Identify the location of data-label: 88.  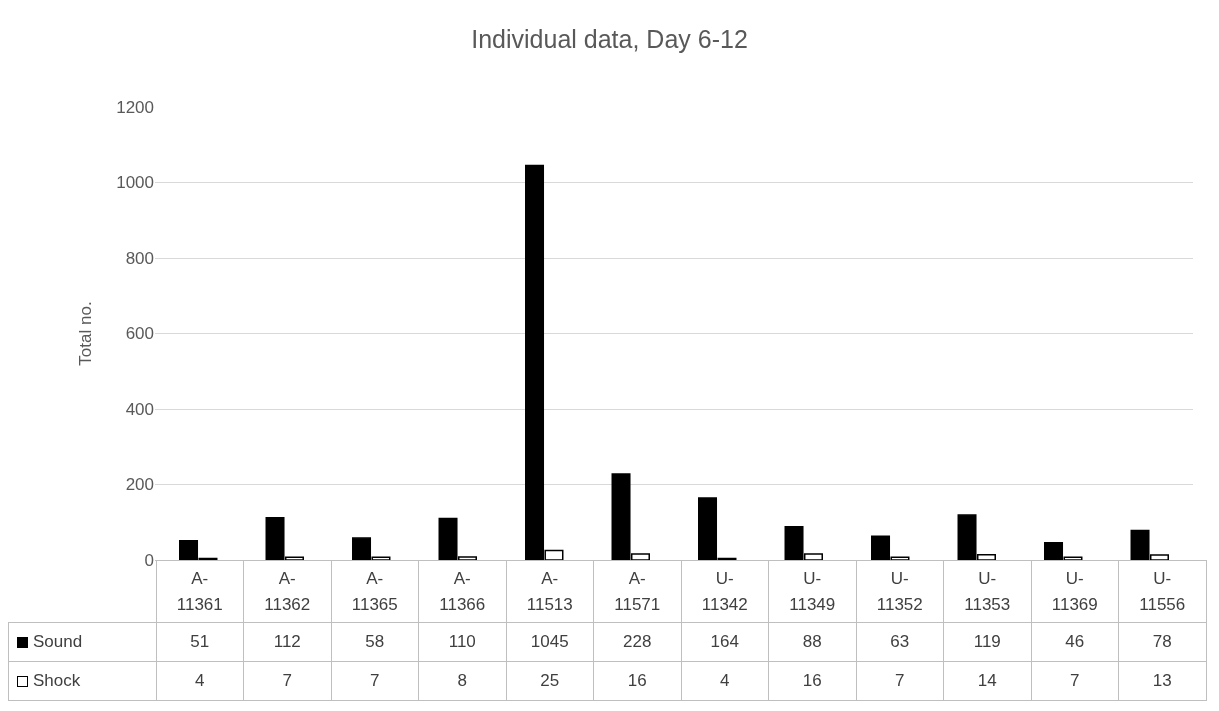
(812, 642).